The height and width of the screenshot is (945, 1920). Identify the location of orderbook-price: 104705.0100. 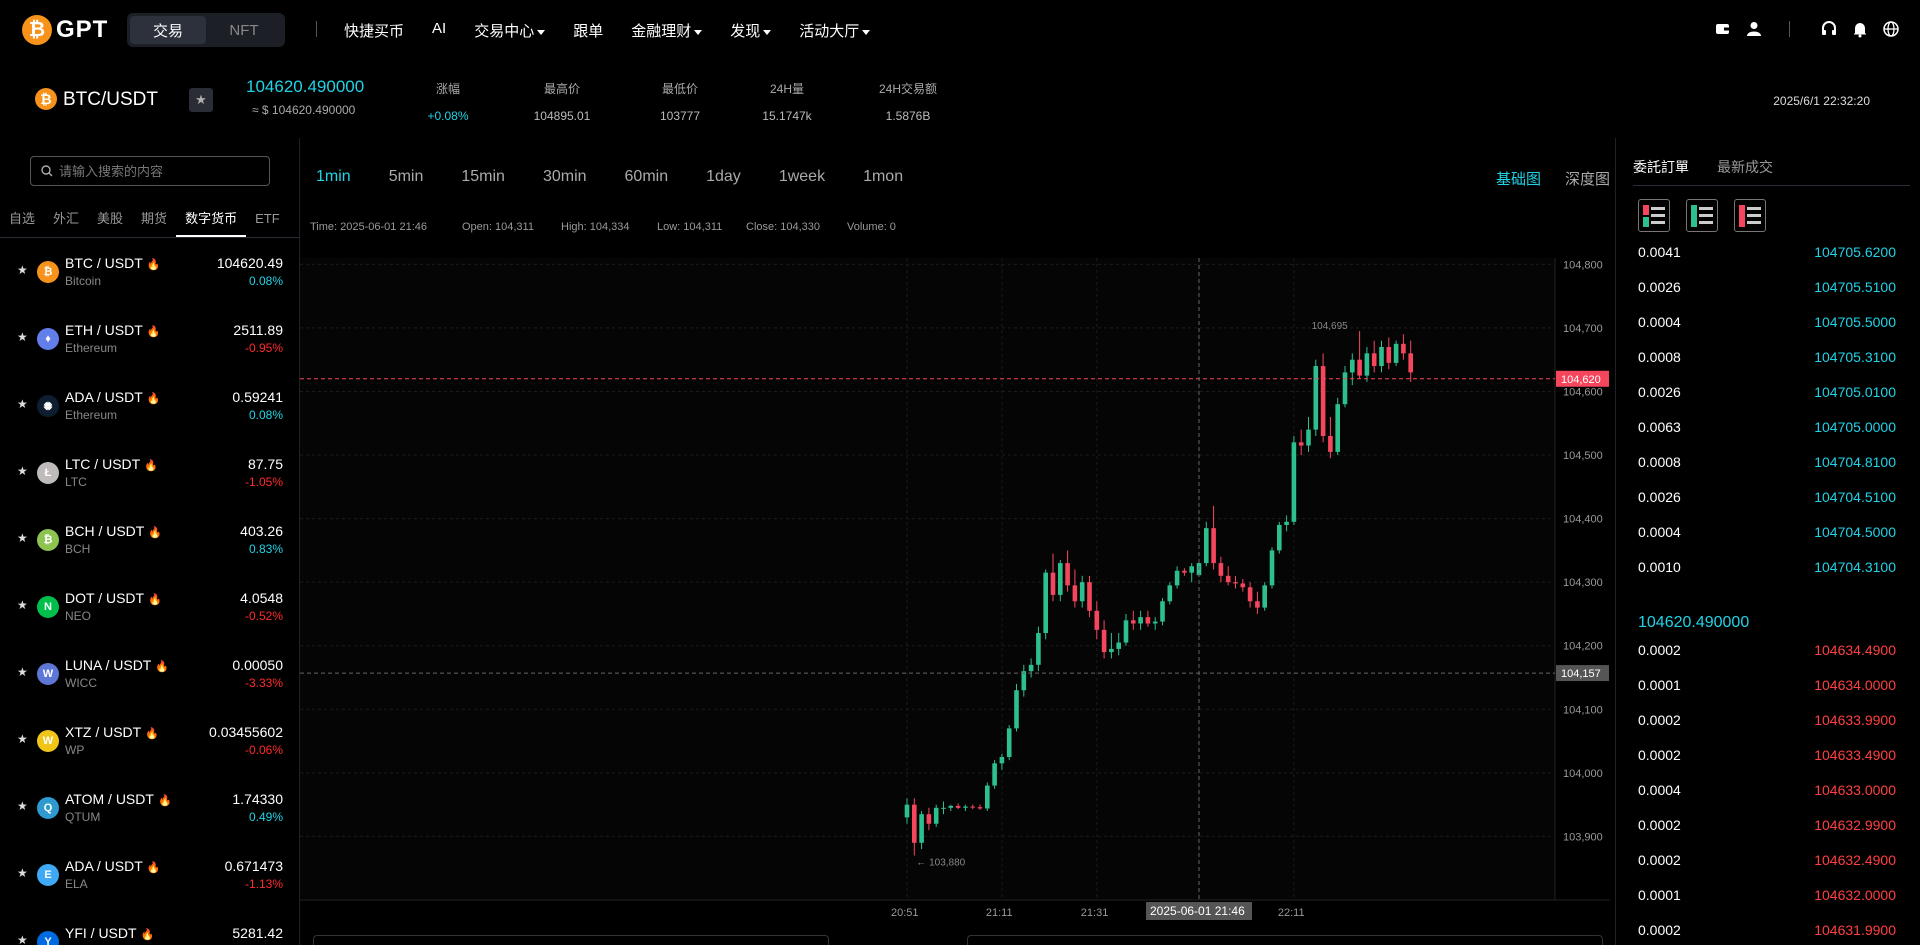
(1855, 392).